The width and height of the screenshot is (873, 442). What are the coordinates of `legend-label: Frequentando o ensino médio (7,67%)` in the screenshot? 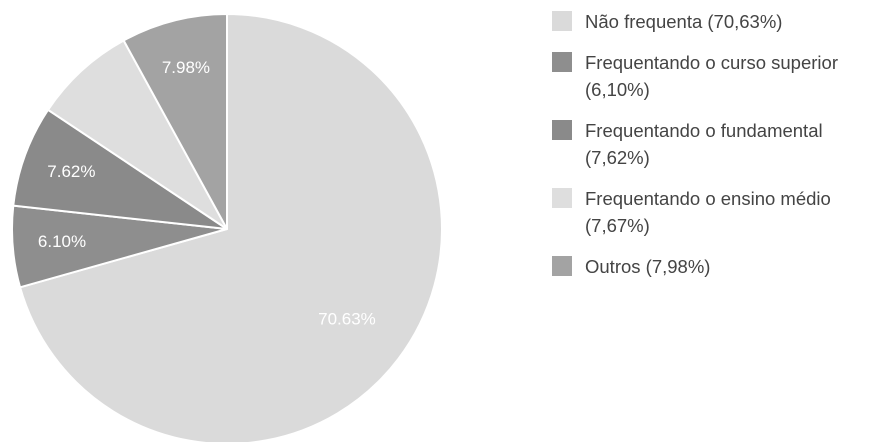 It's located at (708, 212).